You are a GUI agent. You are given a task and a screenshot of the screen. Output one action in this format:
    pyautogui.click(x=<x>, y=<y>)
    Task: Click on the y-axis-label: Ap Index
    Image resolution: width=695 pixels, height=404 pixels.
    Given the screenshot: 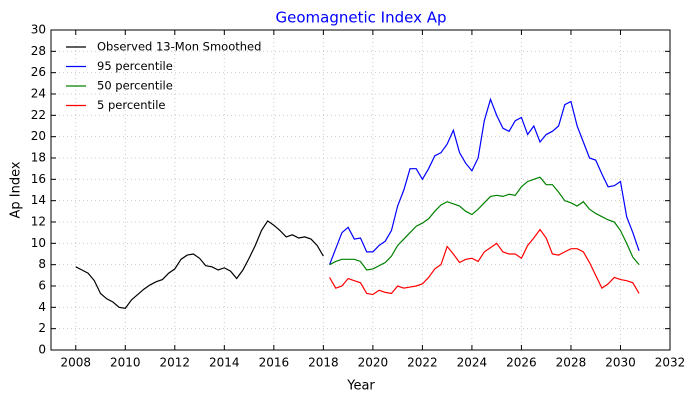 What is the action you would take?
    pyautogui.click(x=16, y=189)
    